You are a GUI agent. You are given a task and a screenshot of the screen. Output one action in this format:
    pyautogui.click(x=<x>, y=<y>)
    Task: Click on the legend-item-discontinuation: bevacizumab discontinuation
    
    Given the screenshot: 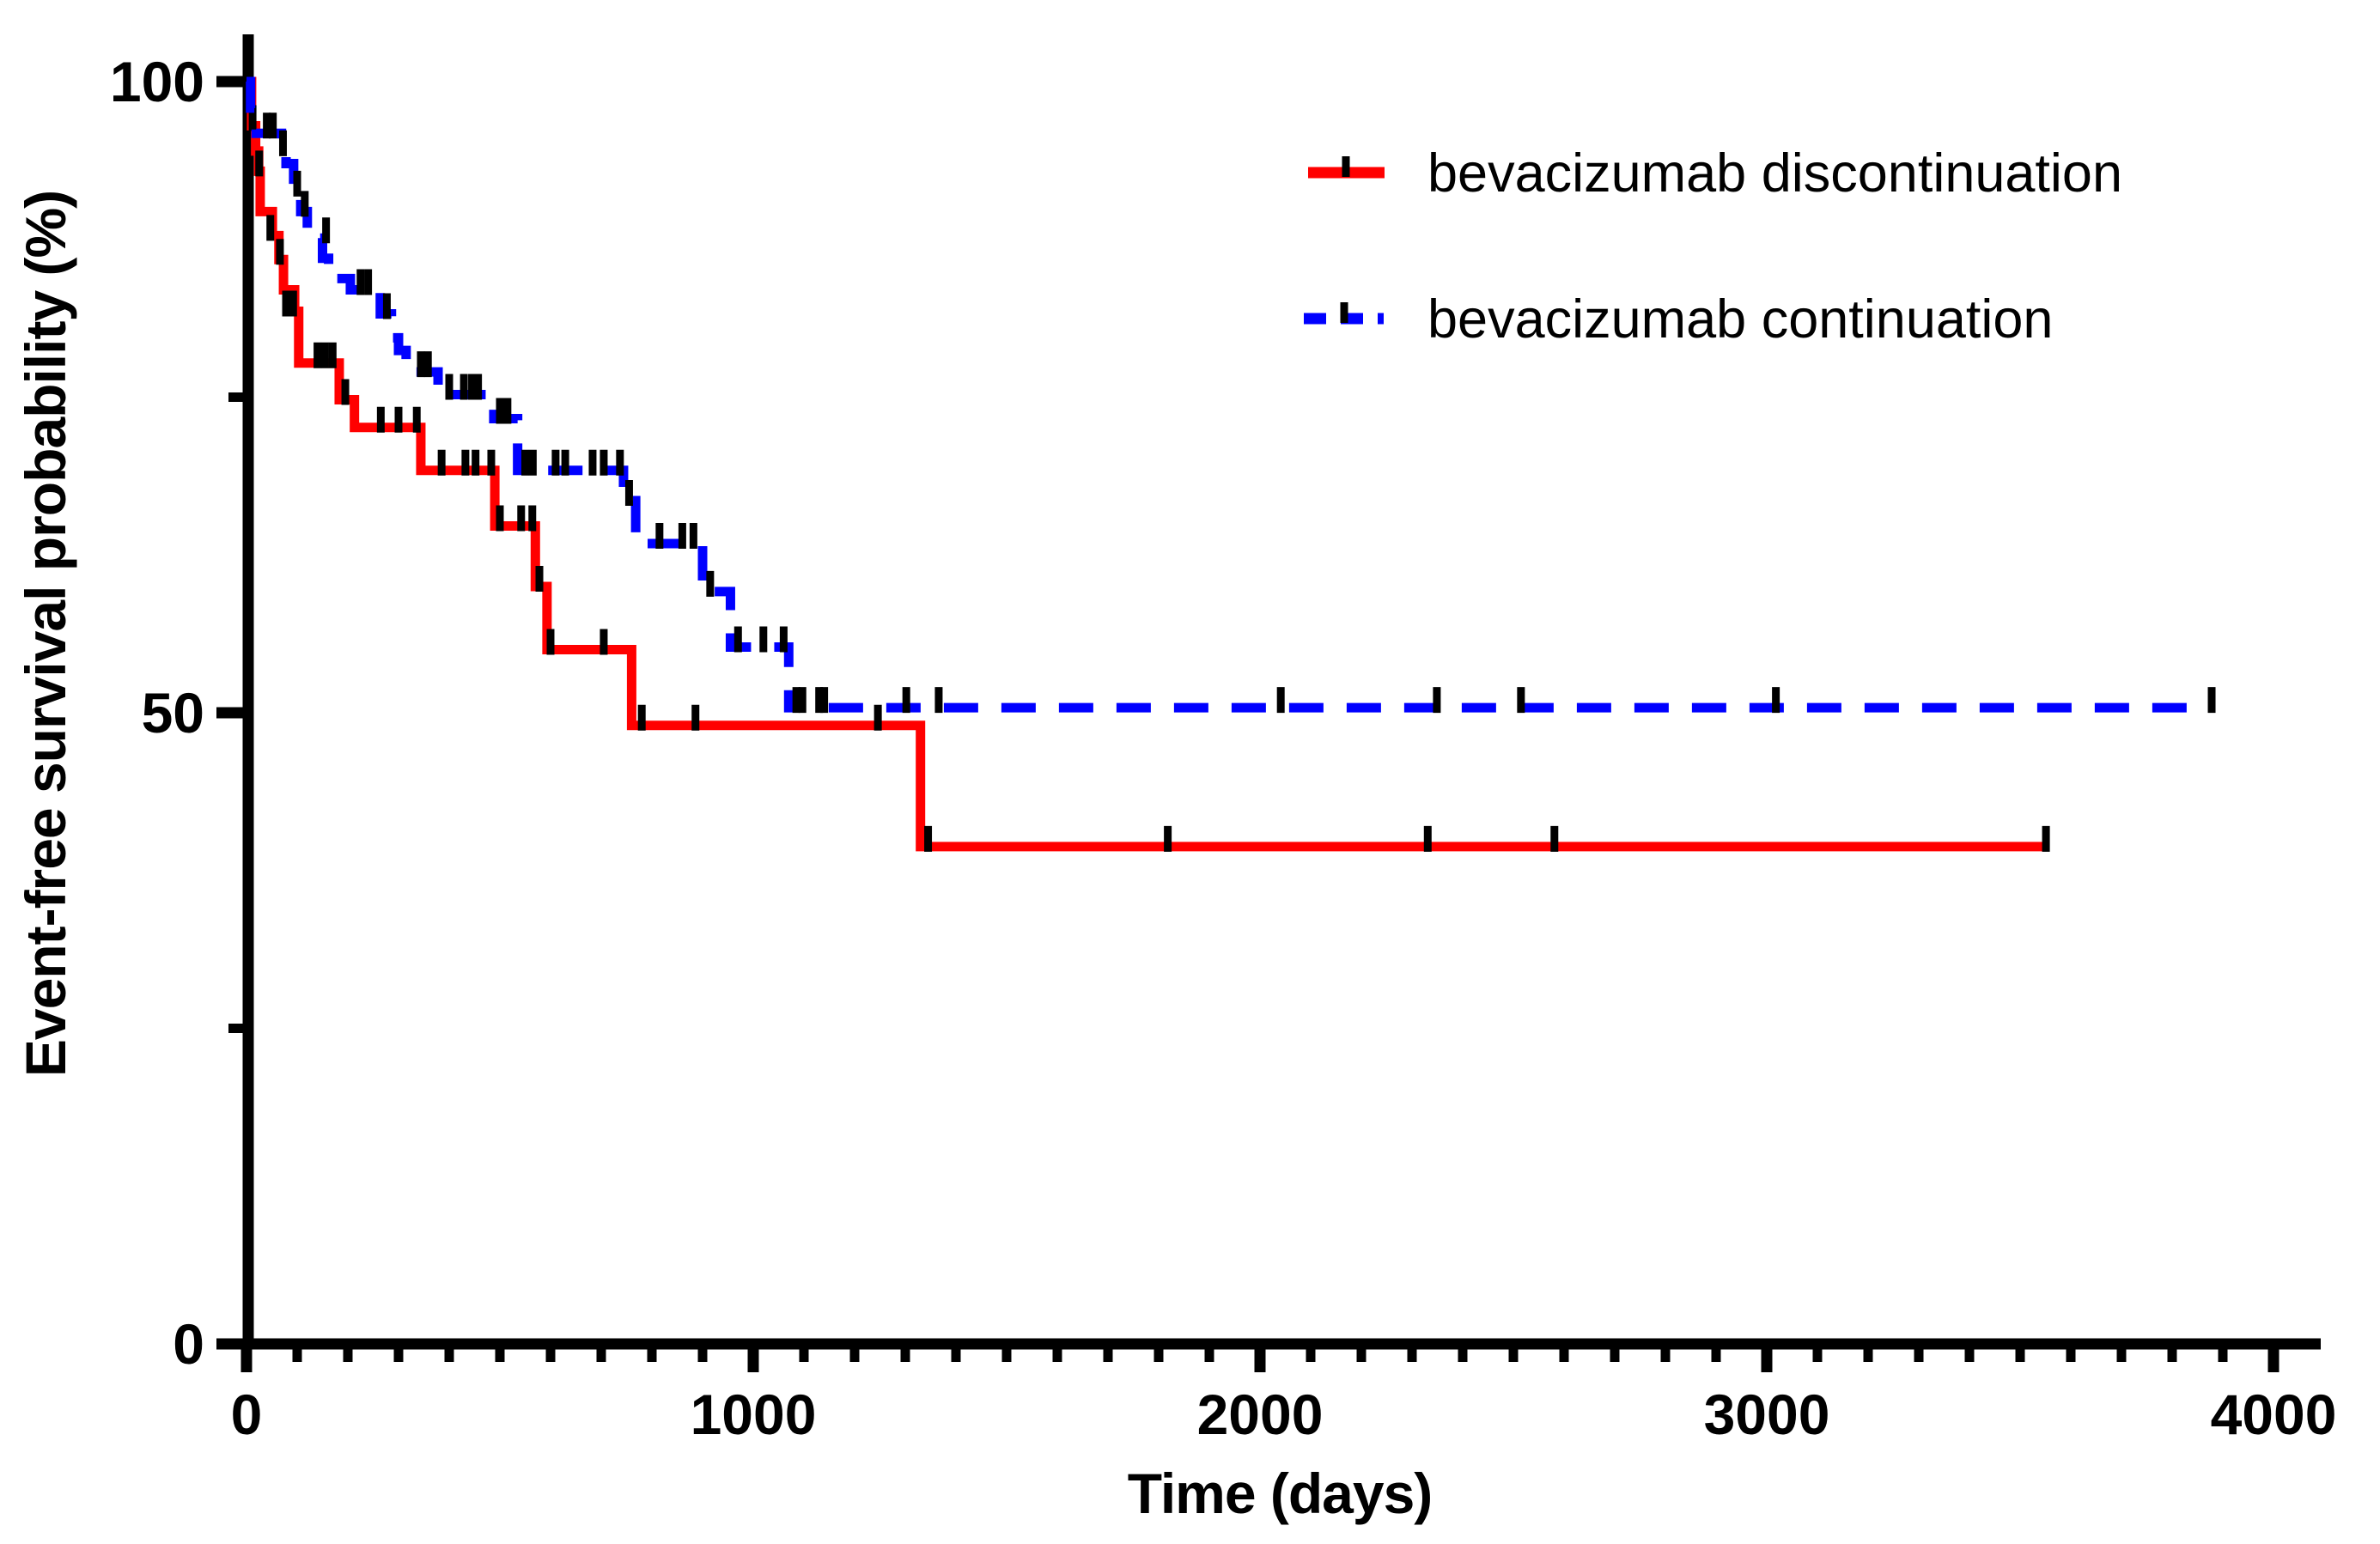 What is the action you would take?
    pyautogui.click(x=1715, y=173)
    